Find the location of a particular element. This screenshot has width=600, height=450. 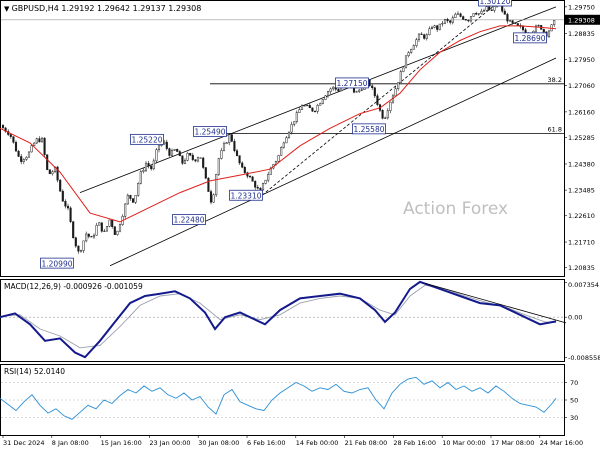

x-tick-label: 15 Jan 16:00 is located at coordinates (121, 443).